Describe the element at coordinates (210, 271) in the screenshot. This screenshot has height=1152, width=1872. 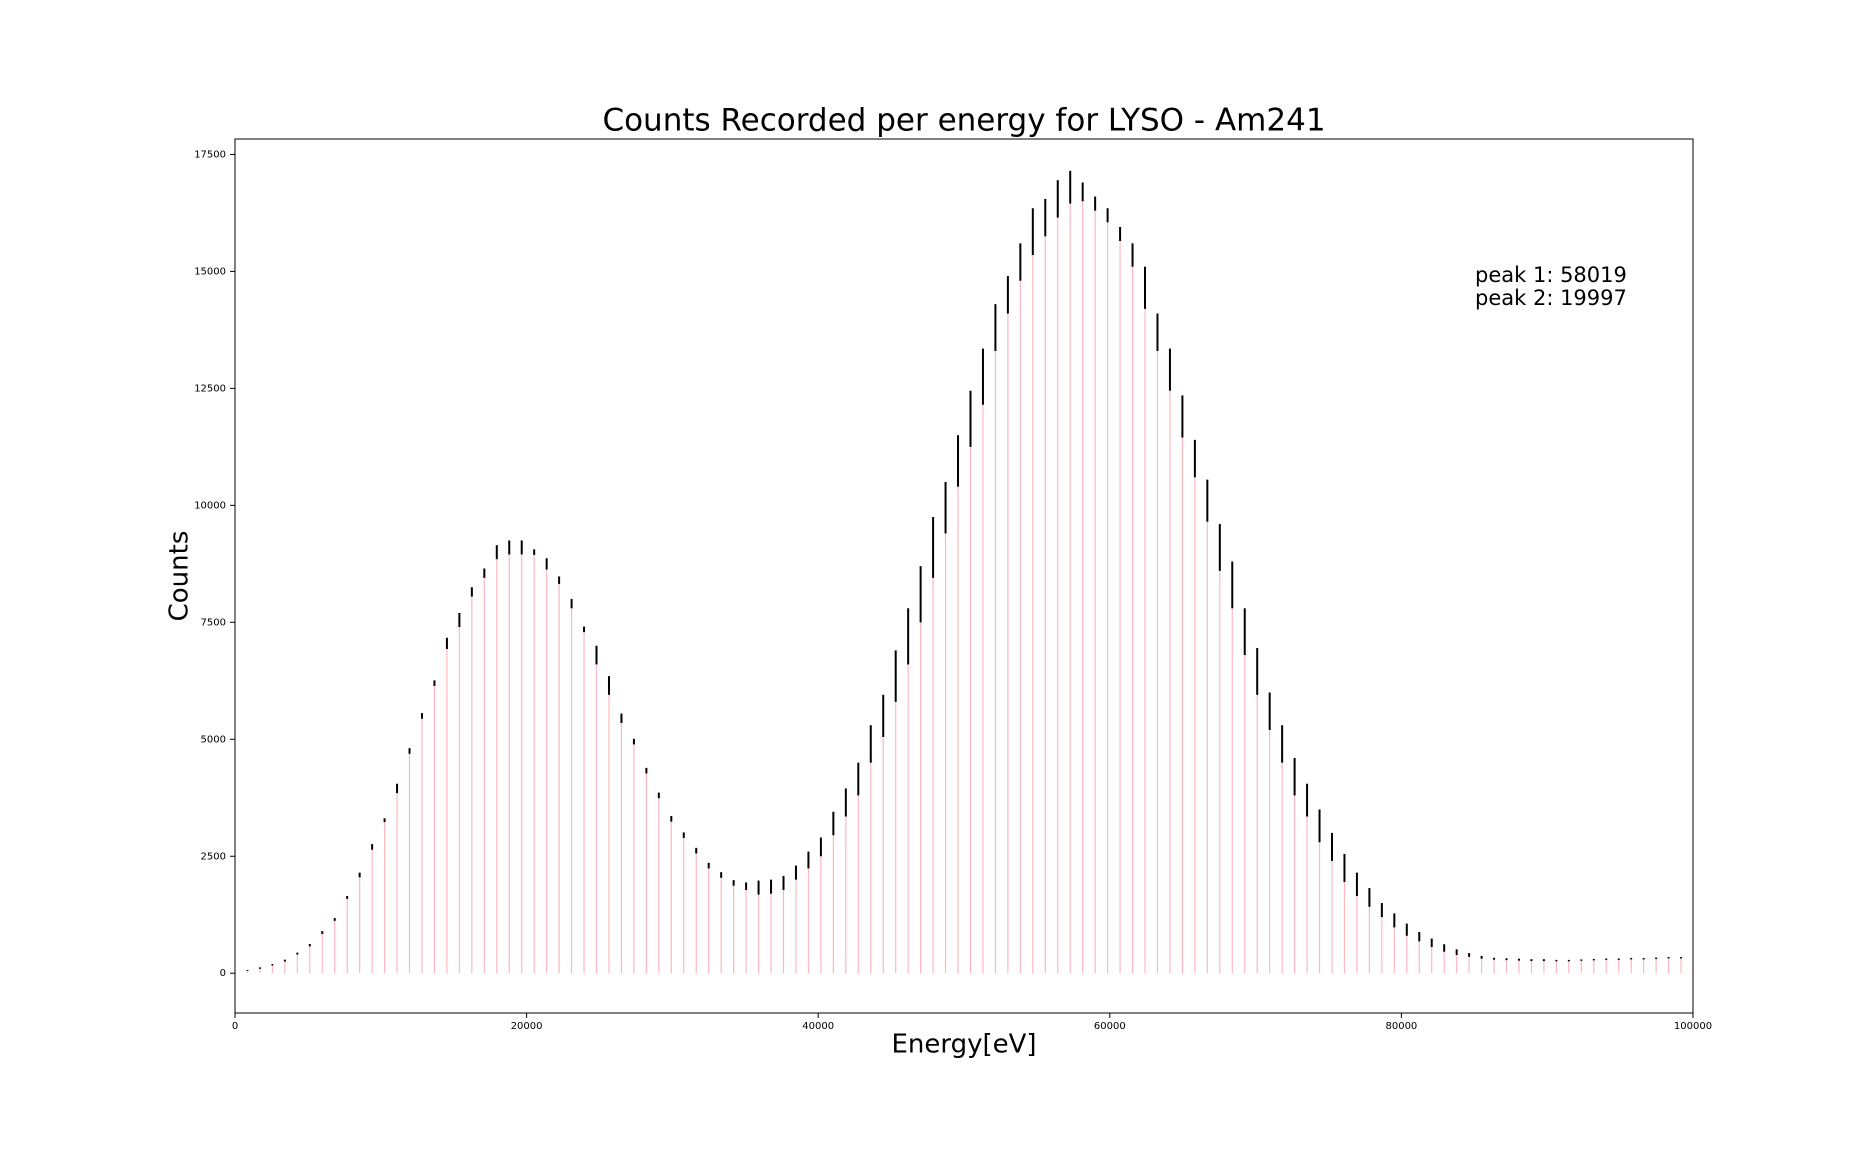
I see `y-tick-label: 15000` at that location.